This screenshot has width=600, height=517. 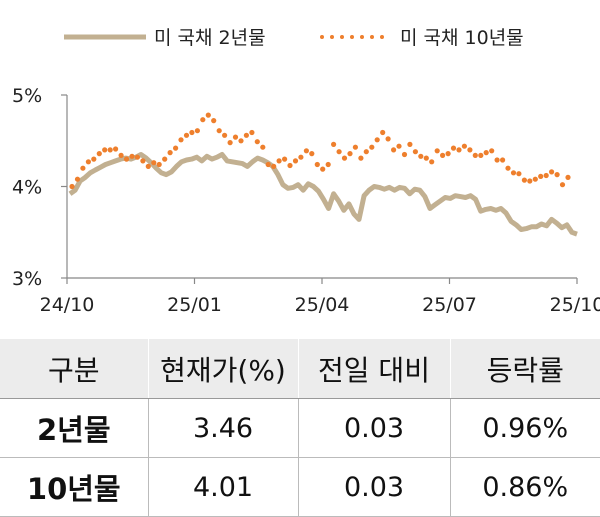 What do you see at coordinates (74, 369) in the screenshot?
I see `header-category: 구분` at bounding box center [74, 369].